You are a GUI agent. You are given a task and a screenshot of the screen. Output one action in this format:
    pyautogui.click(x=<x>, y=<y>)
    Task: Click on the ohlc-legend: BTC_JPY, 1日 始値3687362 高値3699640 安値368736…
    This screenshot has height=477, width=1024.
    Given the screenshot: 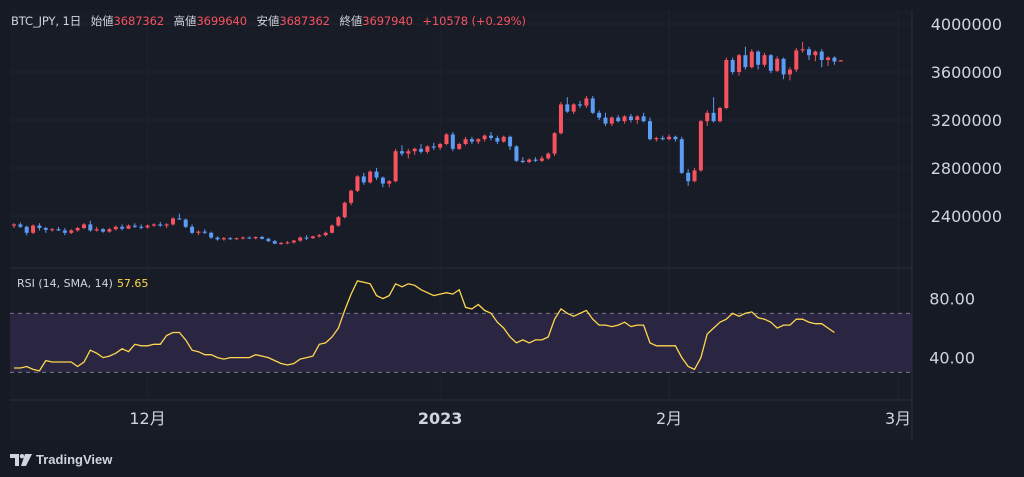 What is the action you would take?
    pyautogui.click(x=268, y=21)
    